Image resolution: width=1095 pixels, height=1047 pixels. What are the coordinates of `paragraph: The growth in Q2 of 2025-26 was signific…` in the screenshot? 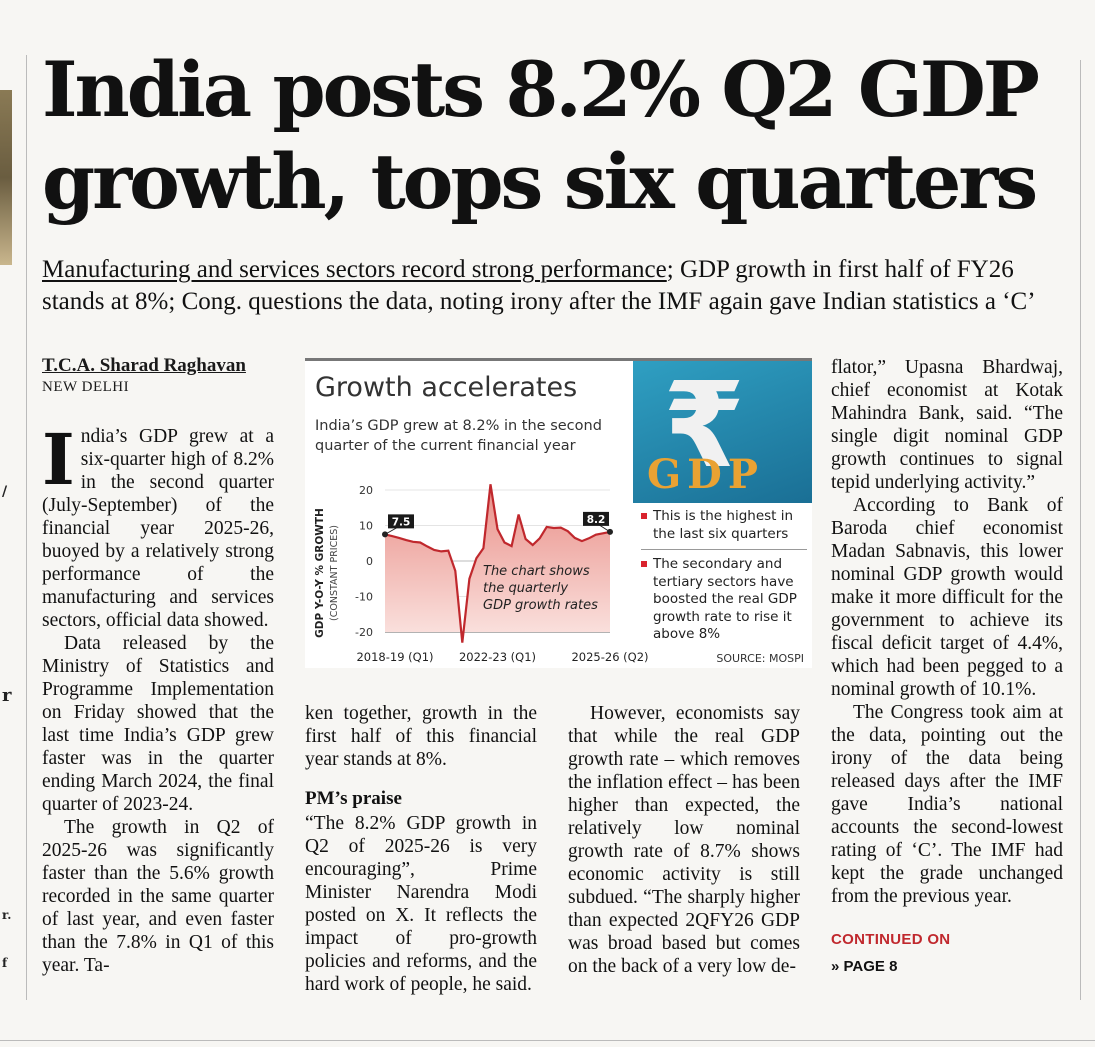 It's located at (158, 896).